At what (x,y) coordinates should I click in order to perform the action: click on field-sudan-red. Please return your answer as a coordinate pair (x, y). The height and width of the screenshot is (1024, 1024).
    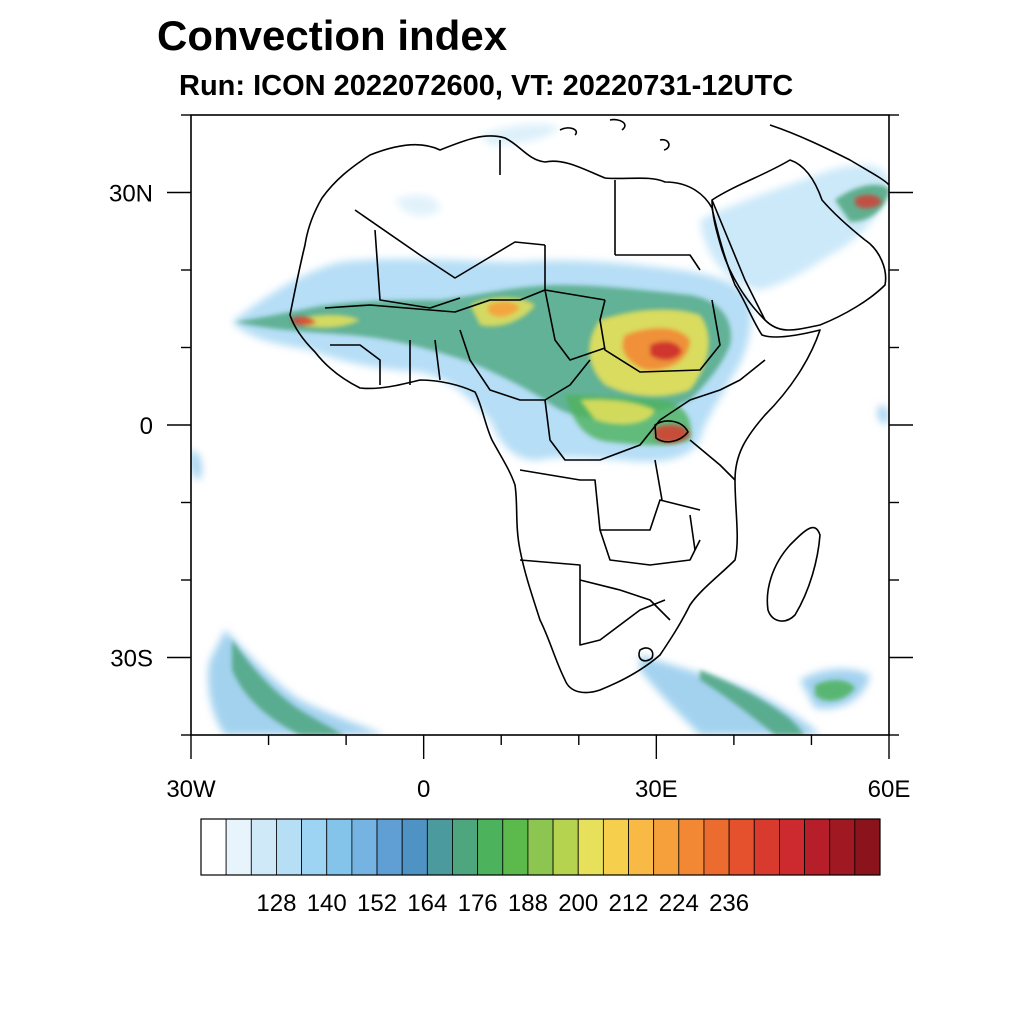
    Looking at the image, I should click on (666, 350).